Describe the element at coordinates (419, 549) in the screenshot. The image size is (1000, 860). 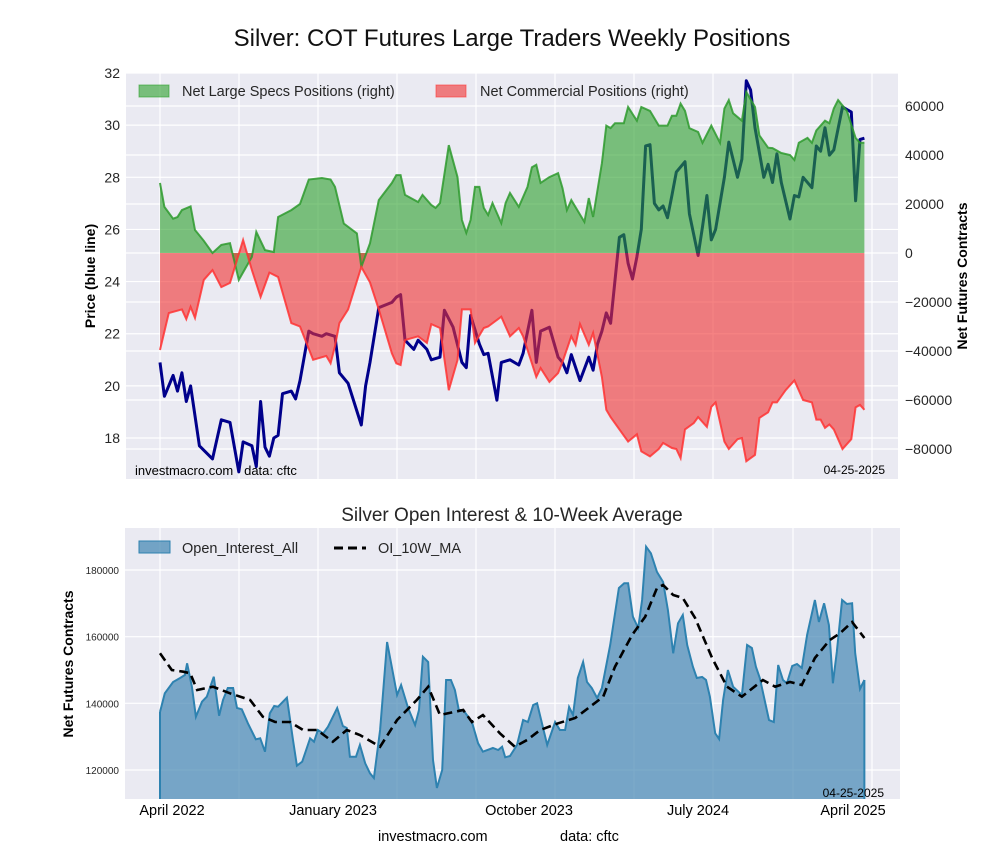
I see `legend-label-ma: OI_10W_MA` at that location.